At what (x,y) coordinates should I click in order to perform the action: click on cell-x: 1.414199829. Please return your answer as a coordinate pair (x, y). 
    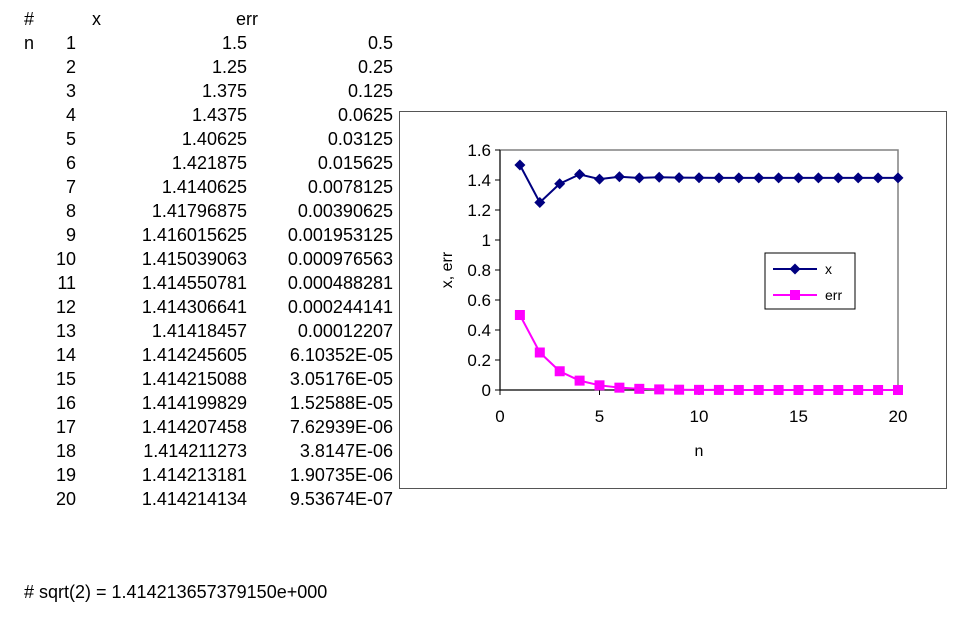
    Looking at the image, I should click on (194, 403).